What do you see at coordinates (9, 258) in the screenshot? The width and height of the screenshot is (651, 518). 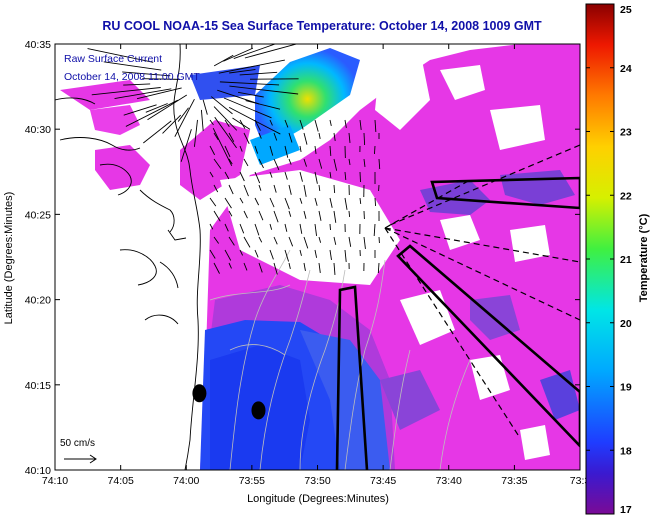 I see `y-axis-label: Latitude (Degrees:Minutes)` at bounding box center [9, 258].